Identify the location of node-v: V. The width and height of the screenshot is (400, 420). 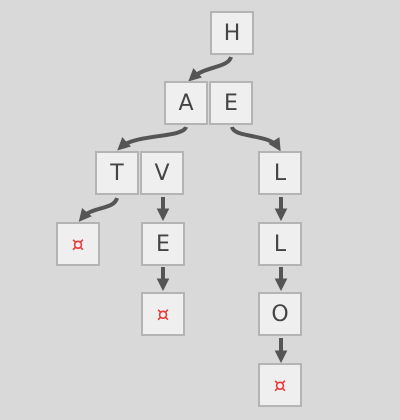
(162, 173).